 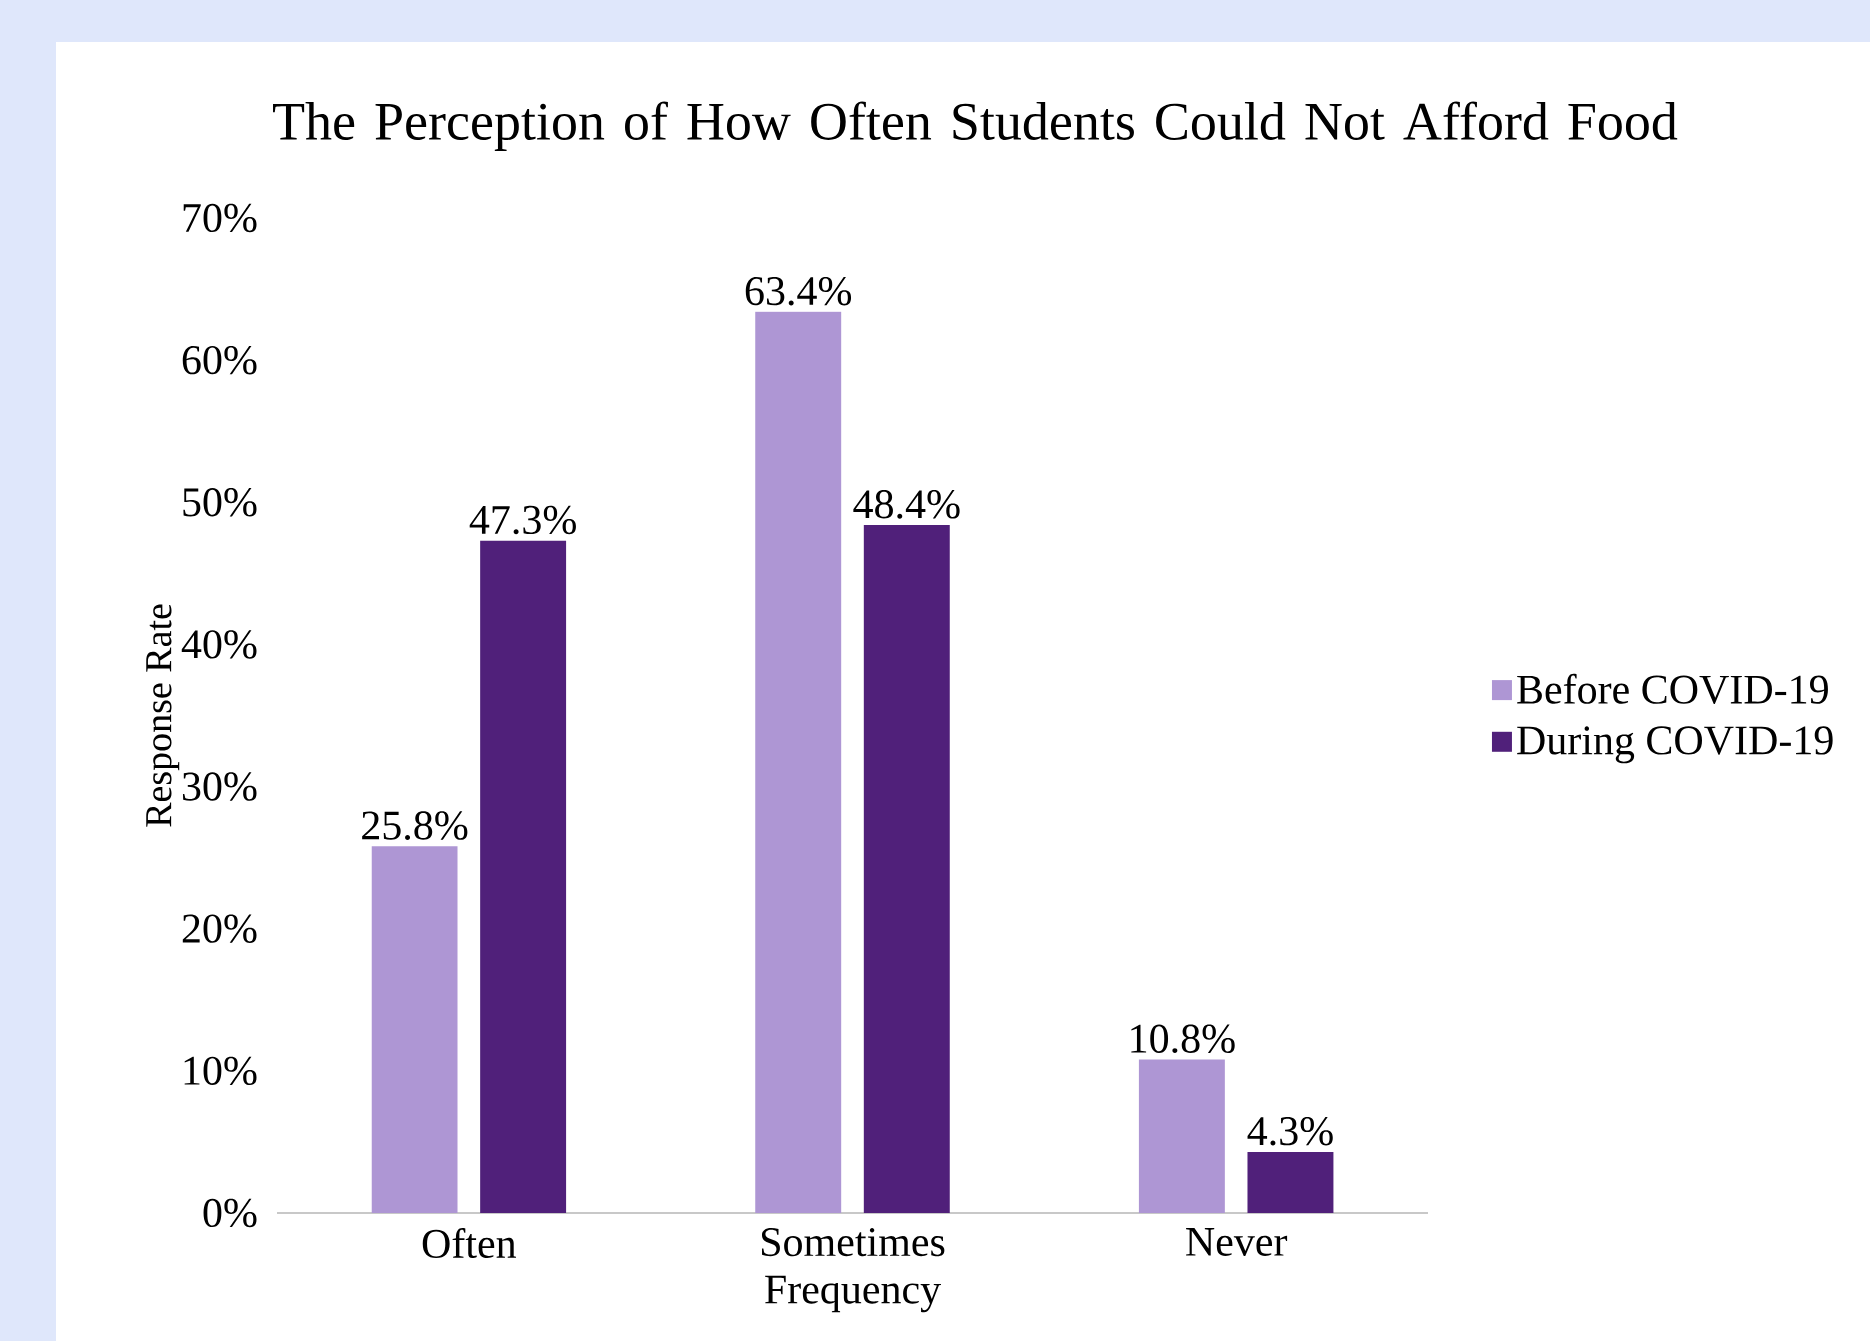 What do you see at coordinates (219, 786) in the screenshot?
I see `y-tick-label: 30%` at bounding box center [219, 786].